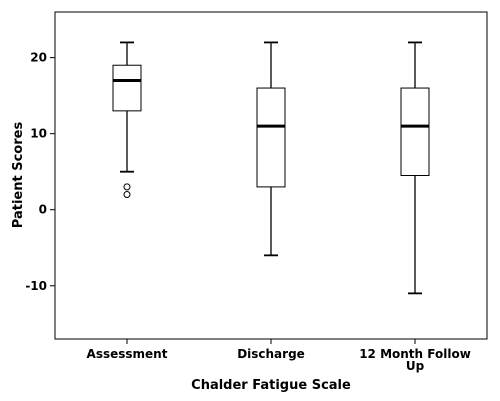  I want to click on x-category-label: 12 Month Follow Up, so click(415, 360).